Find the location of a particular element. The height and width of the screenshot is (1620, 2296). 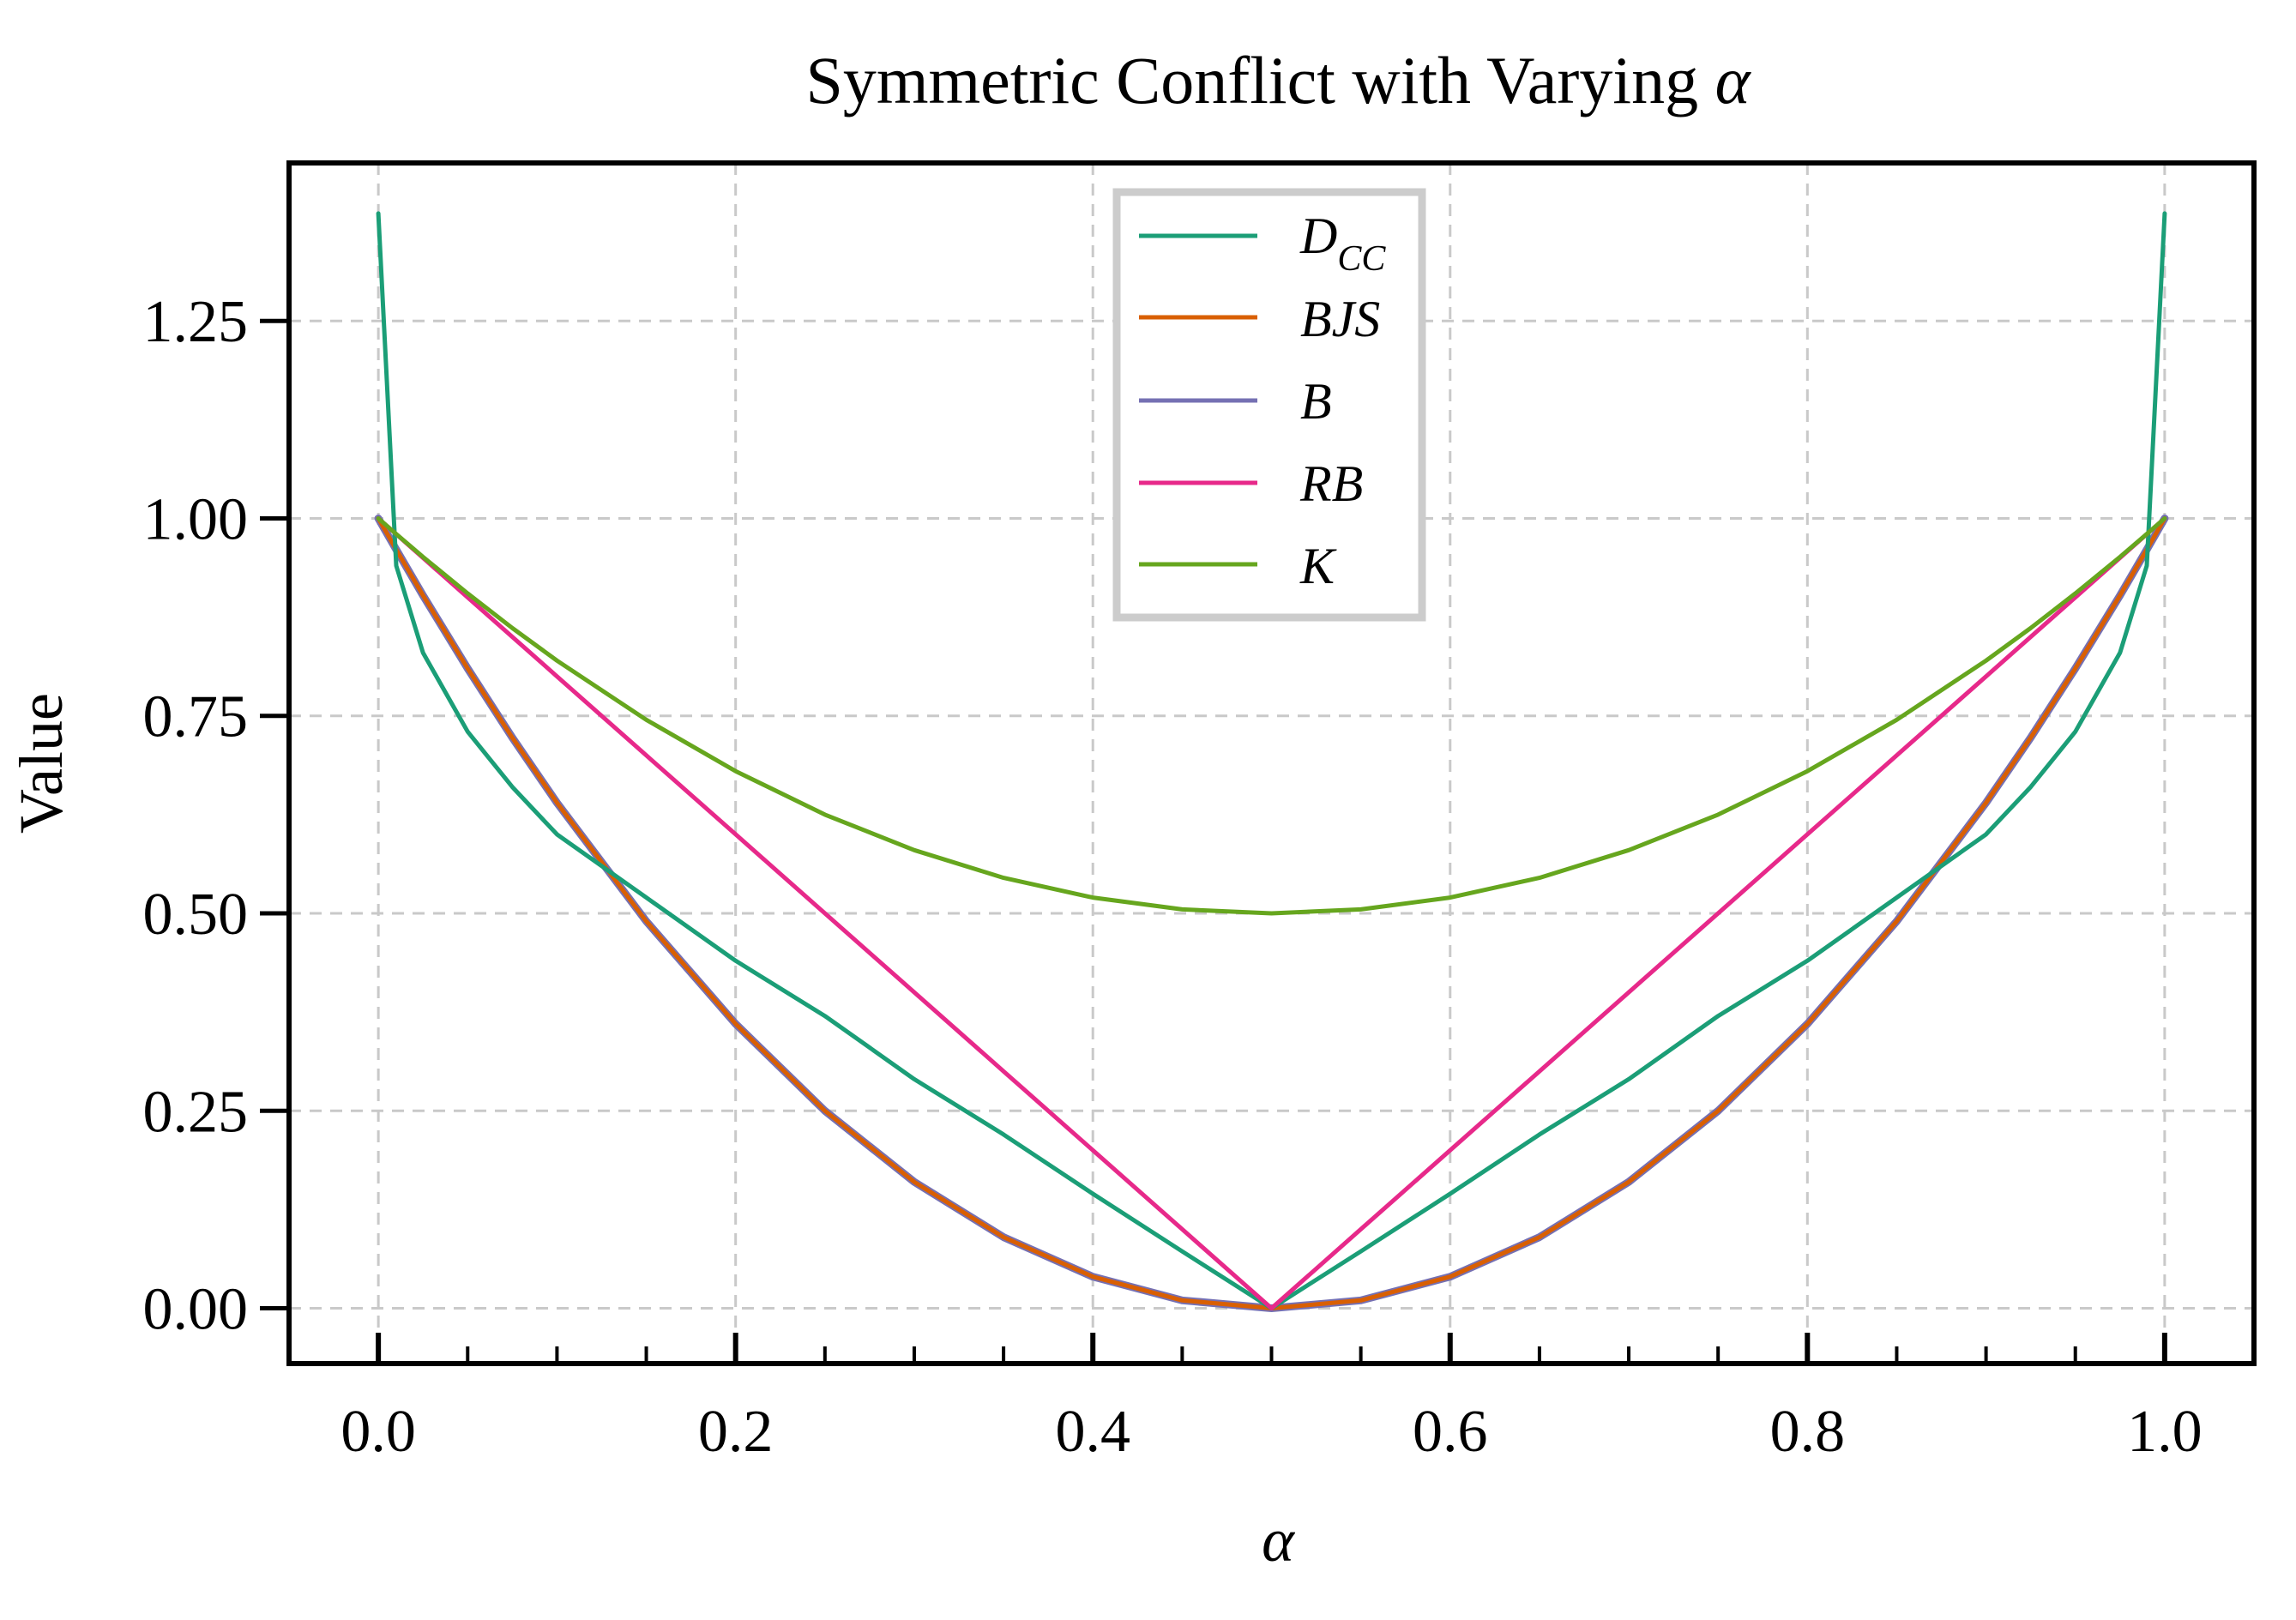

legend-label-rb: RB is located at coordinates (1331, 483).